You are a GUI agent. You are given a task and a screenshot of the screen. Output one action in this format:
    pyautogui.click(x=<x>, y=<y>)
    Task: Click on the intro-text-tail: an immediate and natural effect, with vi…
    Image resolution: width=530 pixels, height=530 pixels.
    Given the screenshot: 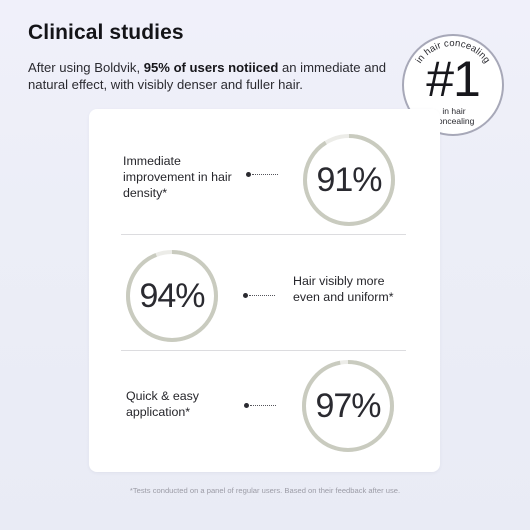 What is the action you would take?
    pyautogui.click(x=207, y=76)
    